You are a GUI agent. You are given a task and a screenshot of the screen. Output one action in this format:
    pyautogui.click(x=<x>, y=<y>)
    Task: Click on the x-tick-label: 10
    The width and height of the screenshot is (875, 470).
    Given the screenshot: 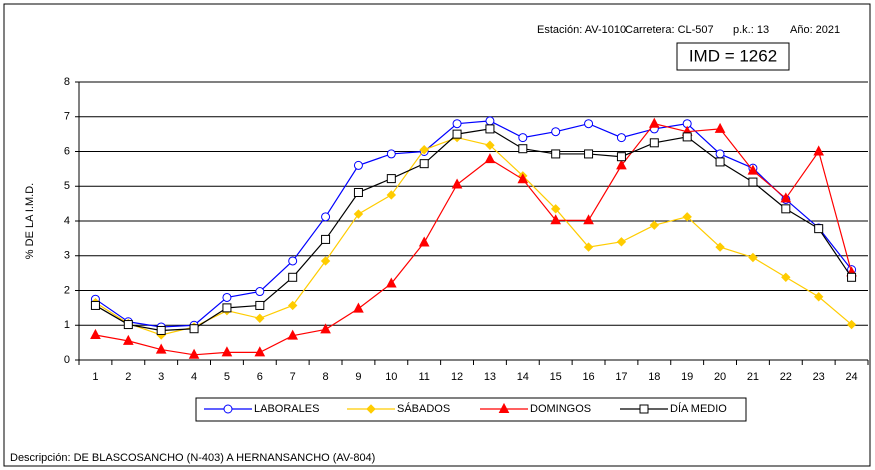 What is the action you would take?
    pyautogui.click(x=391, y=377)
    